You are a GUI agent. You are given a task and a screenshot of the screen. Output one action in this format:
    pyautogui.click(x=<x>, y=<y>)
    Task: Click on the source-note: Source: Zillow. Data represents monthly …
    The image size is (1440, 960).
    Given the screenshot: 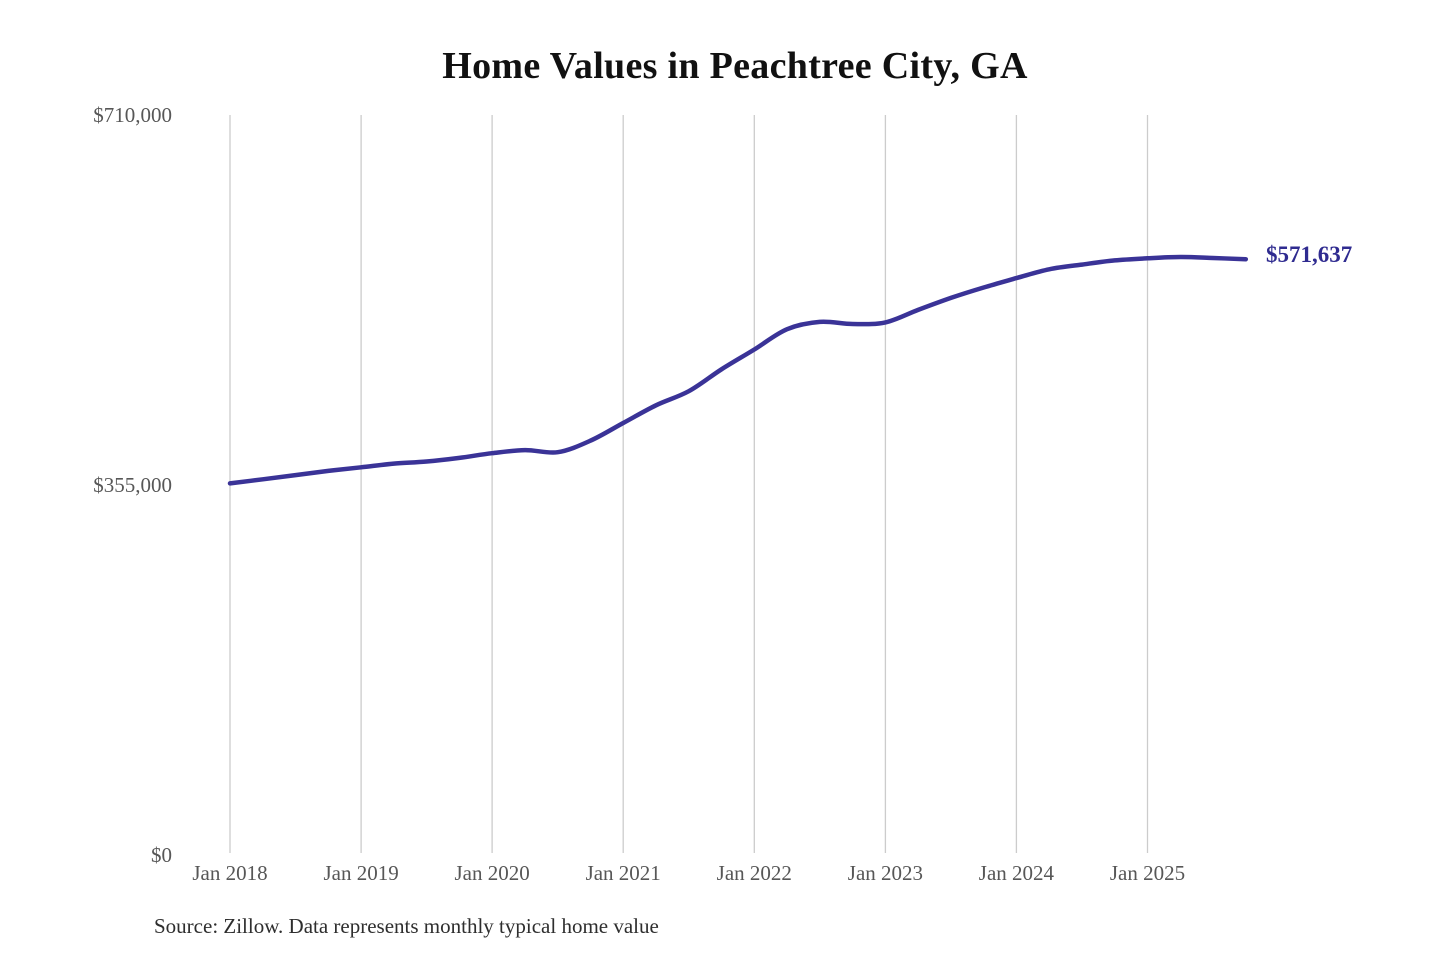 What is the action you would take?
    pyautogui.click(x=406, y=926)
    